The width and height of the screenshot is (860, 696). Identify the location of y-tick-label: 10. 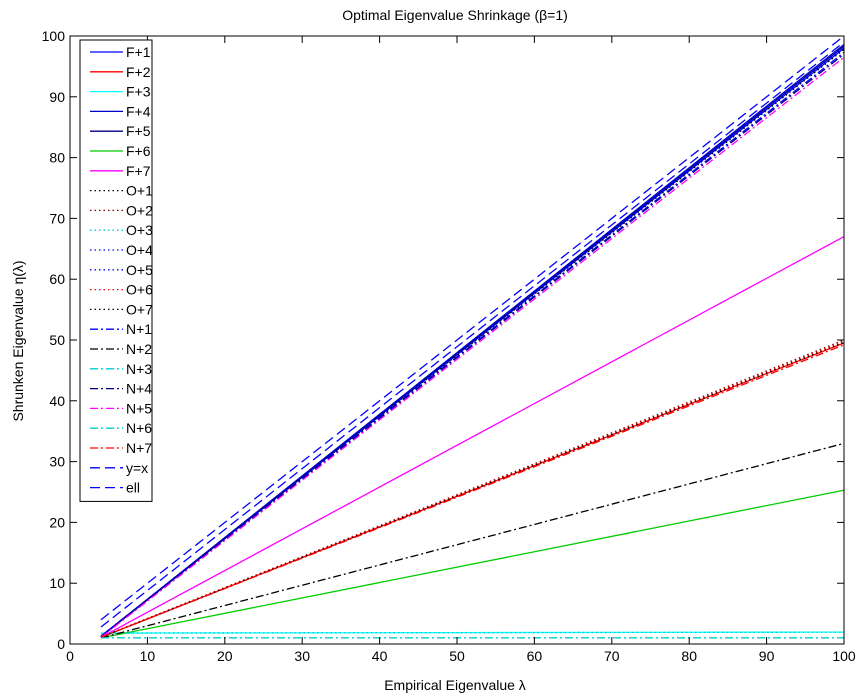
(57, 583).